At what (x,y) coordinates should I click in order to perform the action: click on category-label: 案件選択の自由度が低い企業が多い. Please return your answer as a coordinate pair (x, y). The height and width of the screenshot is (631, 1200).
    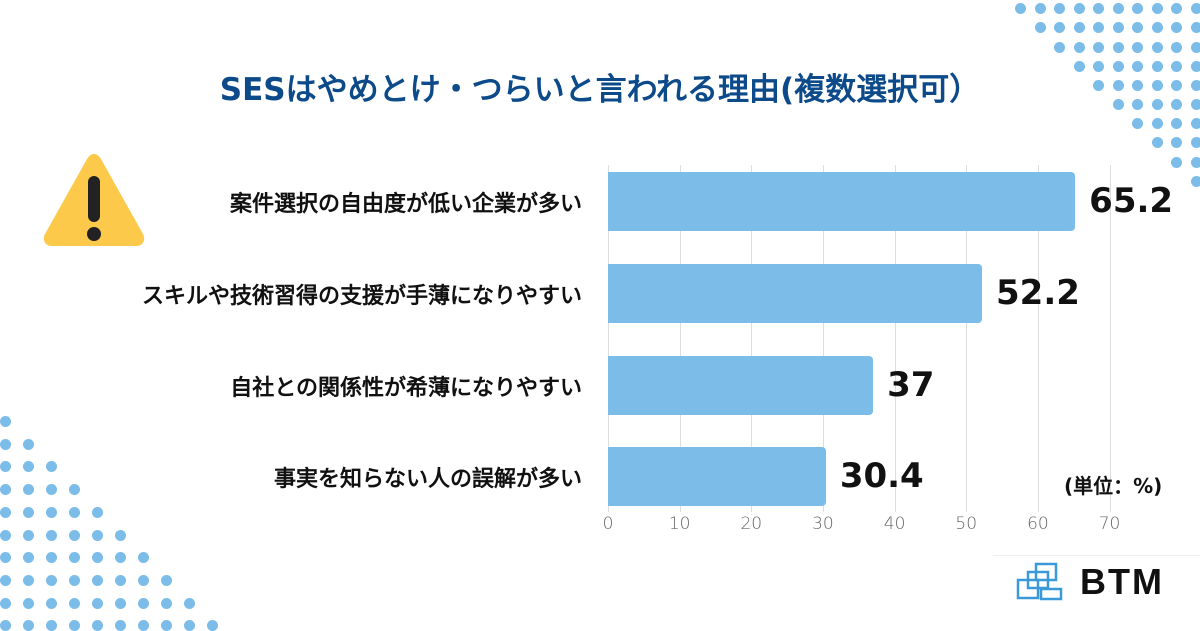
    Looking at the image, I should click on (406, 202).